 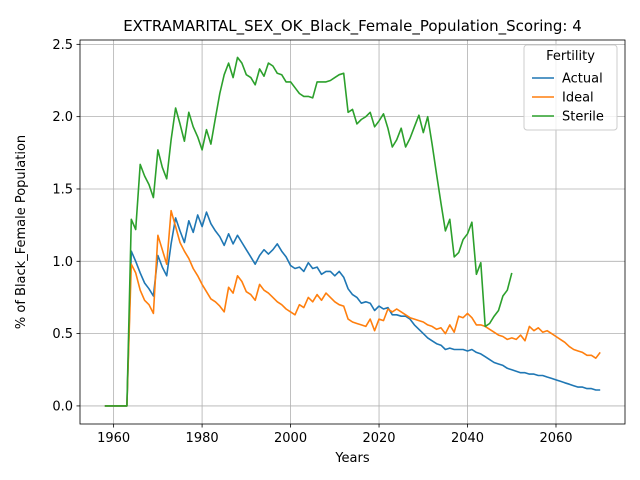 What do you see at coordinates (62, 117) in the screenshot?
I see `y-tick-label: 2.0` at bounding box center [62, 117].